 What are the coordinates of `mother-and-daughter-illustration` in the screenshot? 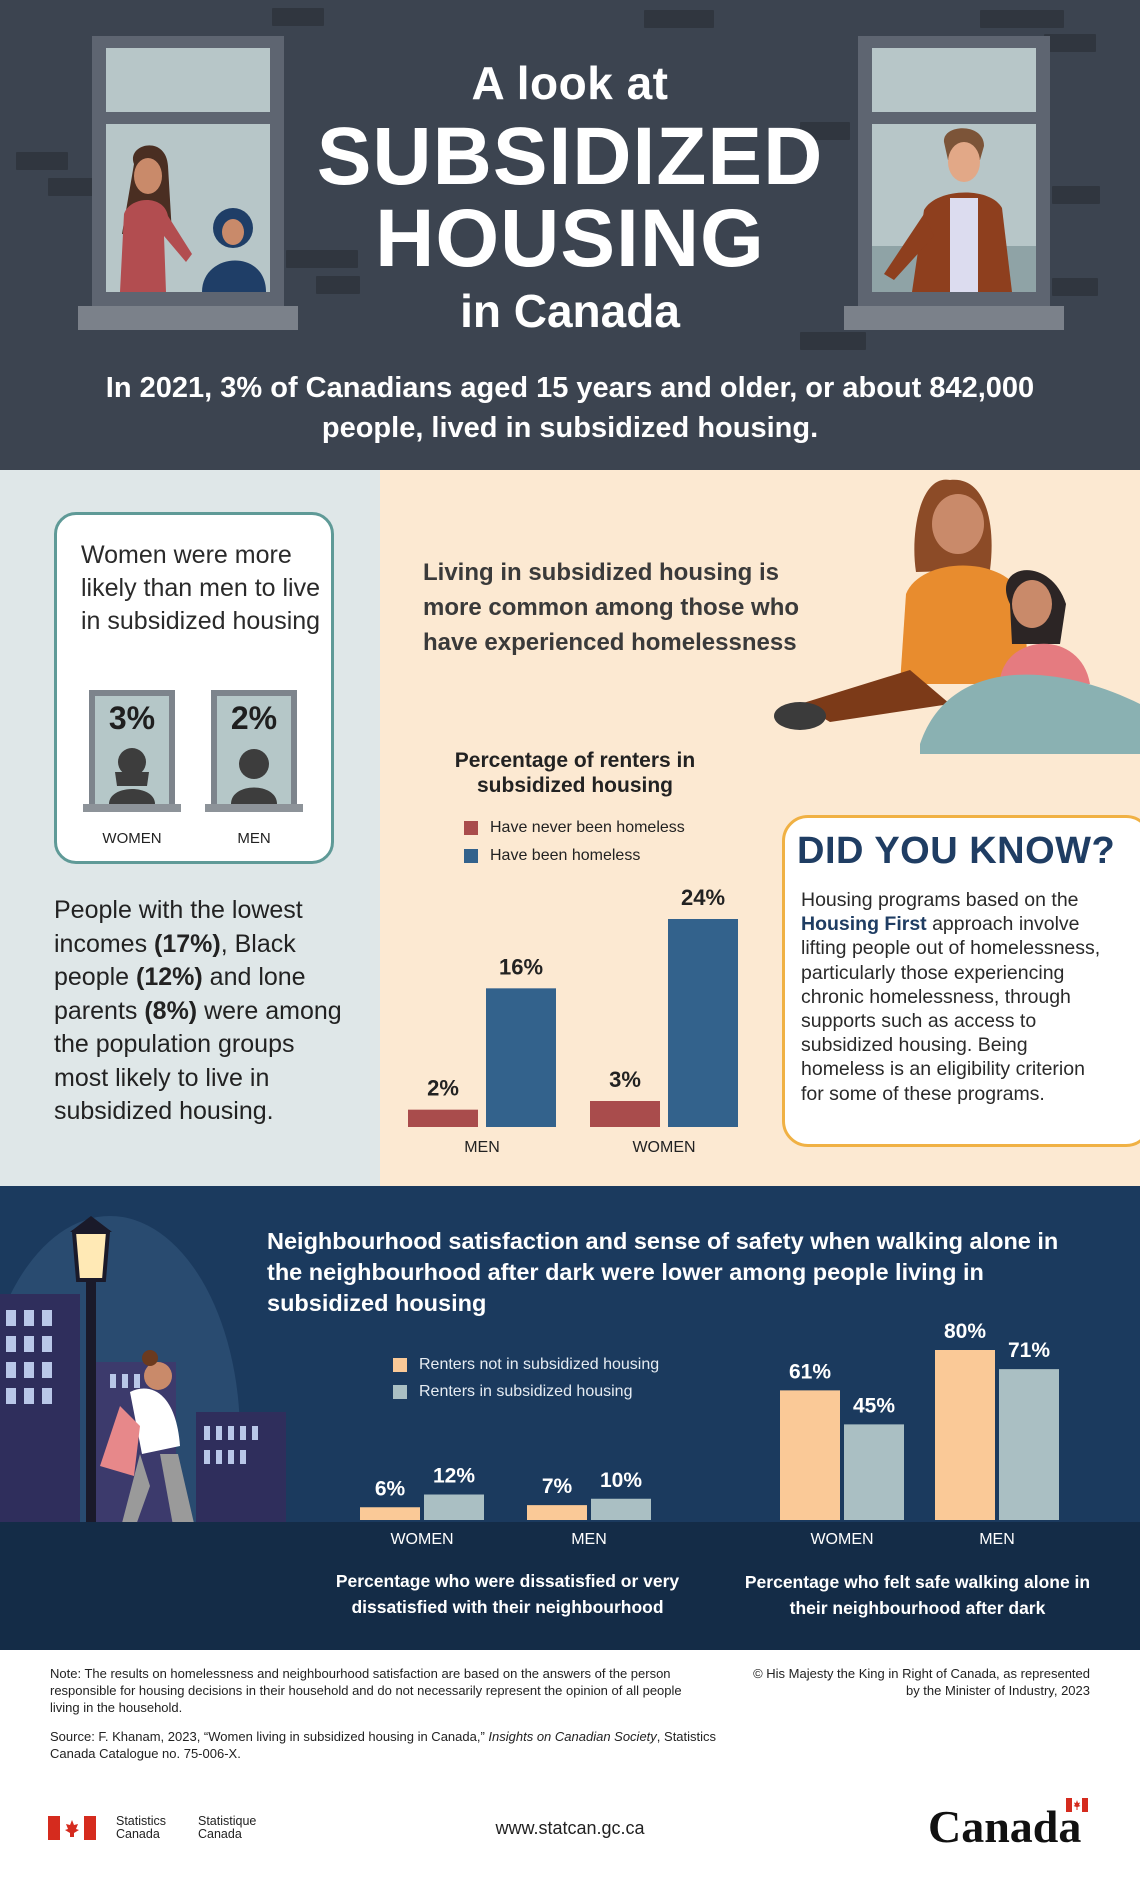 It's located at (957, 616).